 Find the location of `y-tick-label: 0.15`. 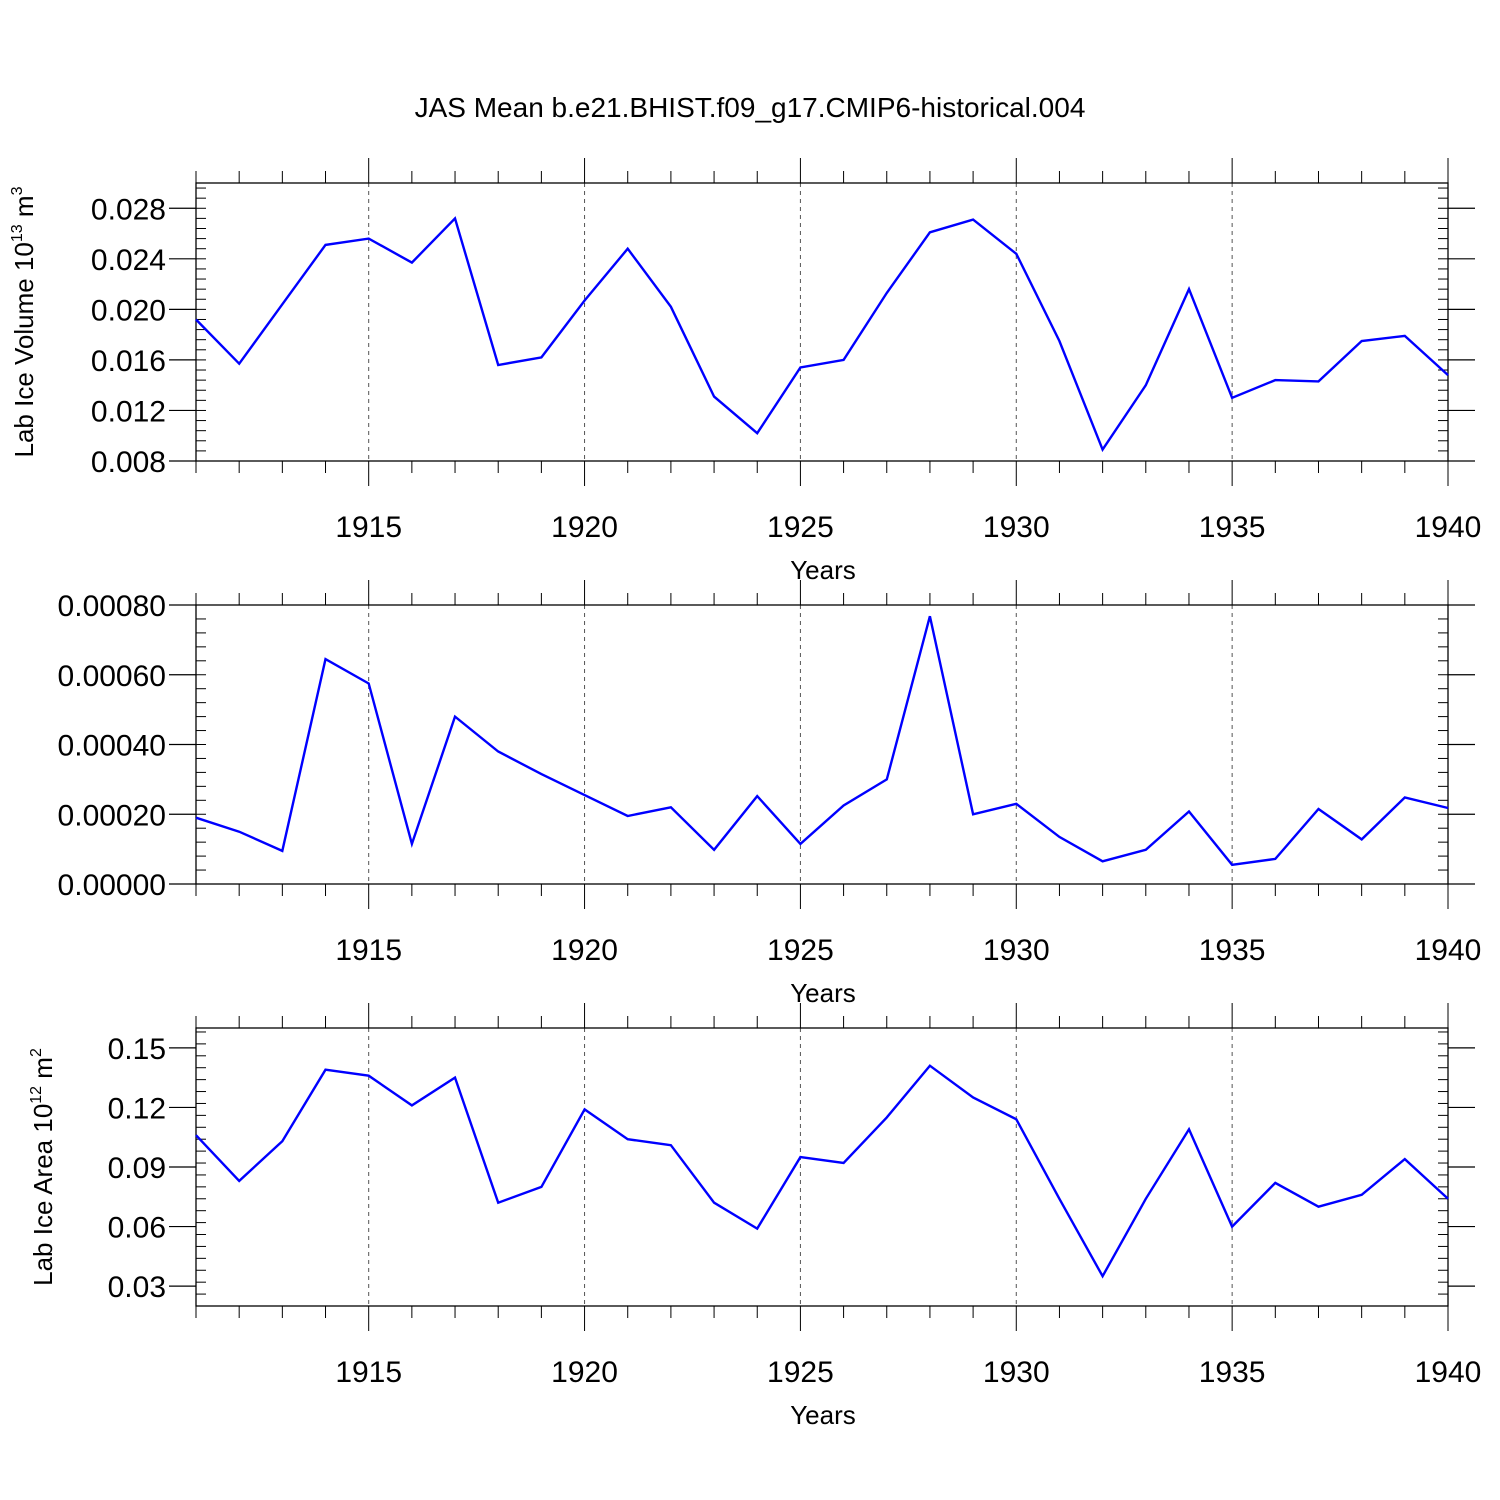

y-tick-label: 0.15 is located at coordinates (137, 1049).